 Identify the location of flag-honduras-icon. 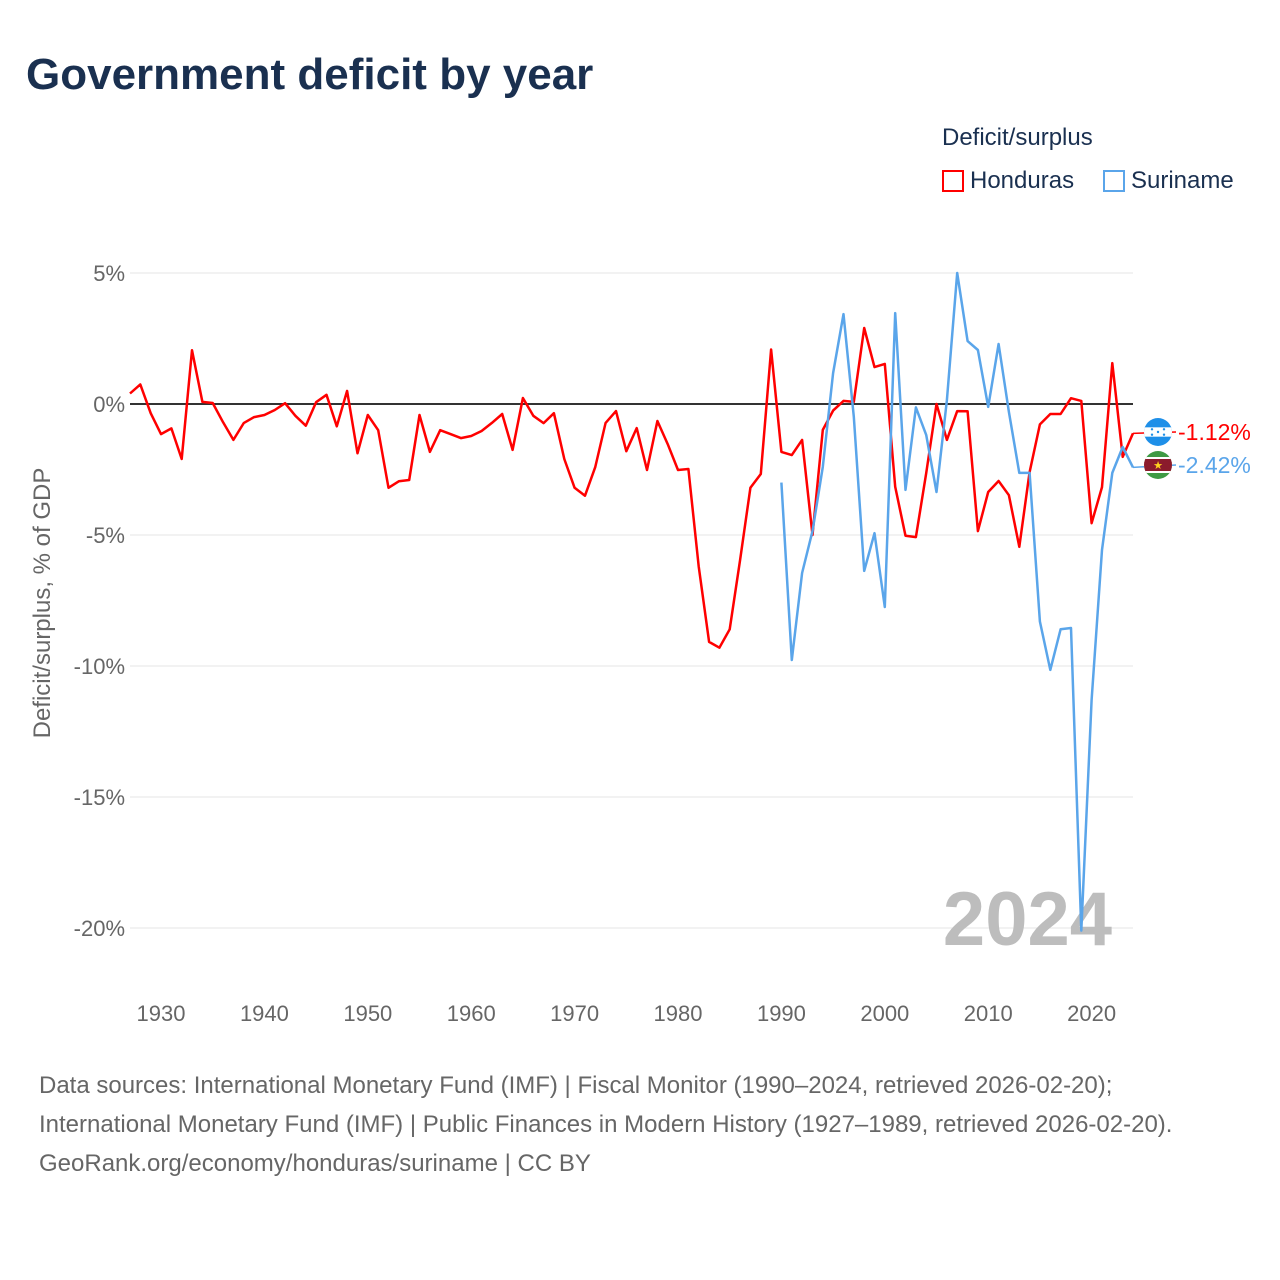
(1158, 432).